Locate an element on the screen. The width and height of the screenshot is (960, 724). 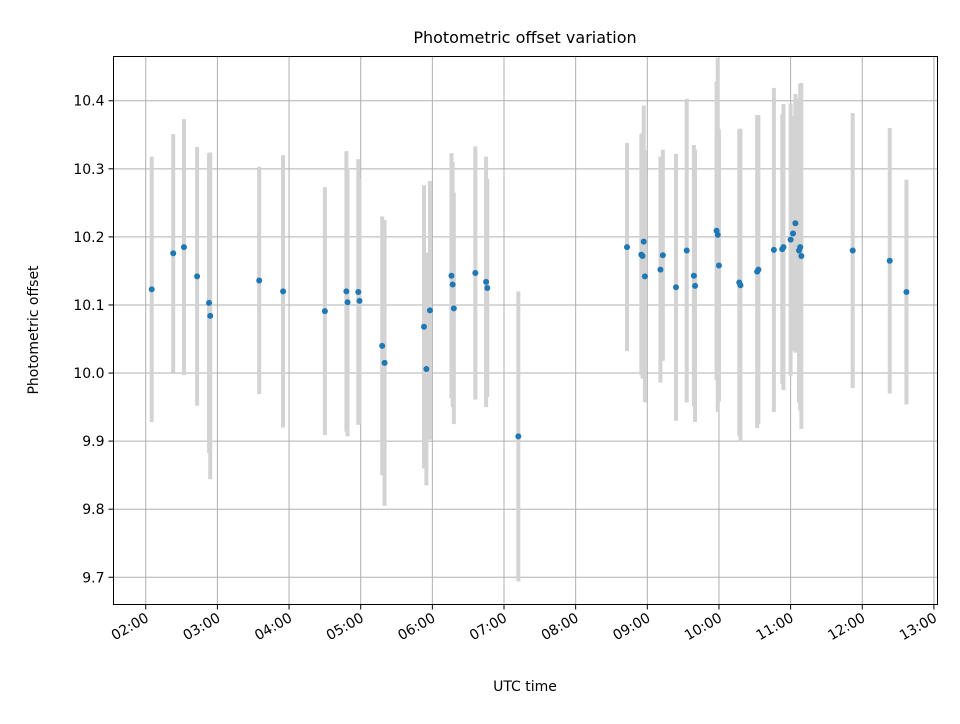
y-tick-label: 10.0 is located at coordinates (88, 374).